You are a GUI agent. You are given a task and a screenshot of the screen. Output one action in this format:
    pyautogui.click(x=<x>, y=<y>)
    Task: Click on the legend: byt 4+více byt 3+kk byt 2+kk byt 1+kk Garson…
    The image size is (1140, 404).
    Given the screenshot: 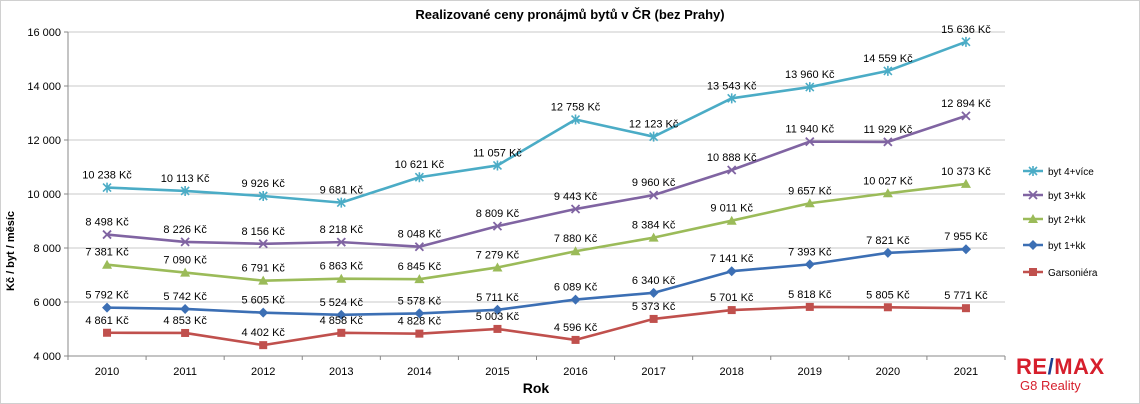 What is the action you would take?
    pyautogui.click(x=1060, y=222)
    